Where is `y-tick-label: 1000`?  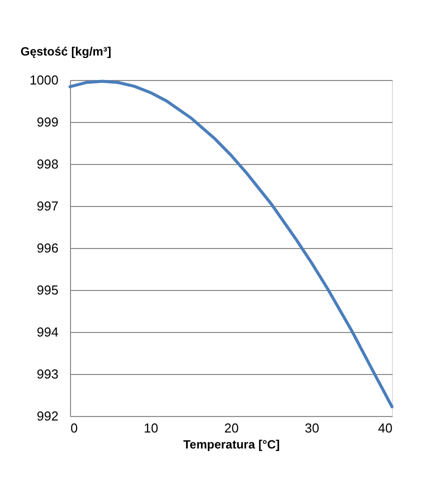
y-tick-label: 1000 is located at coordinates (44, 80).